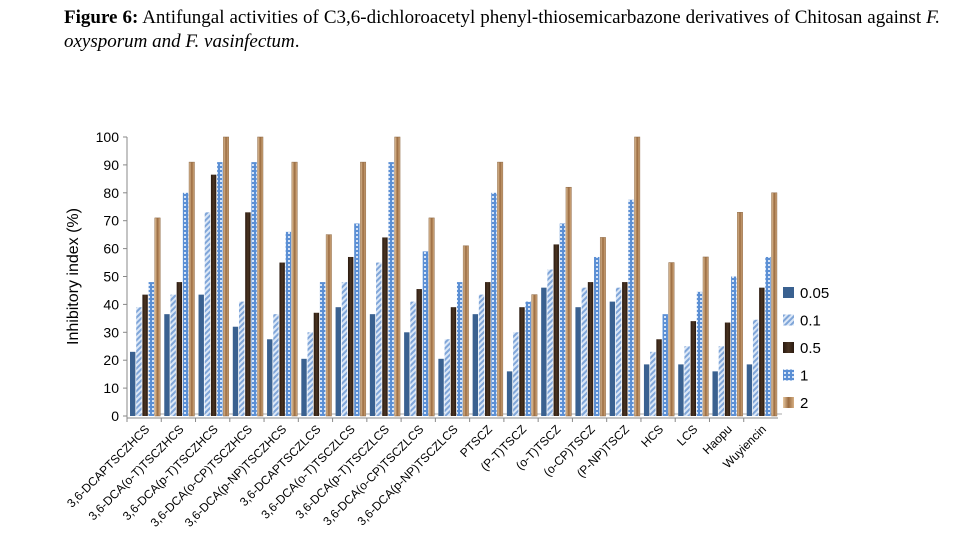 The height and width of the screenshot is (552, 960). I want to click on y-tick-label: 60, so click(111, 249).